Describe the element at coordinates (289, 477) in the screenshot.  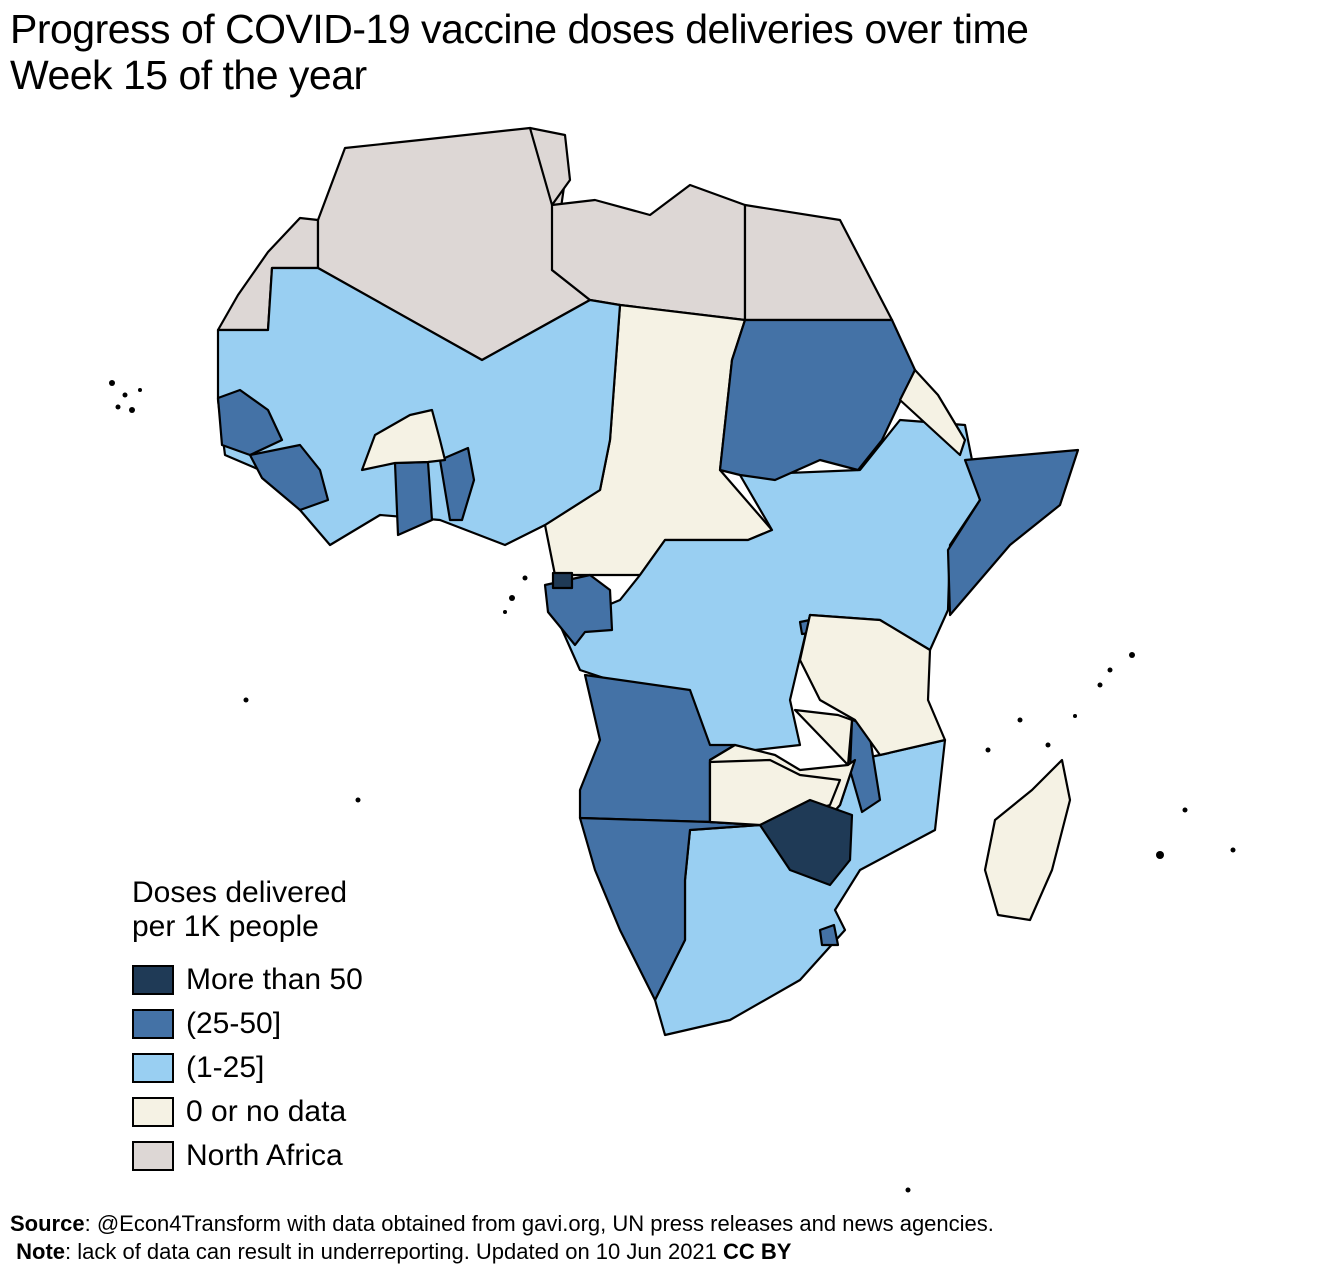
I see `region-sierra-leone-liberia` at that location.